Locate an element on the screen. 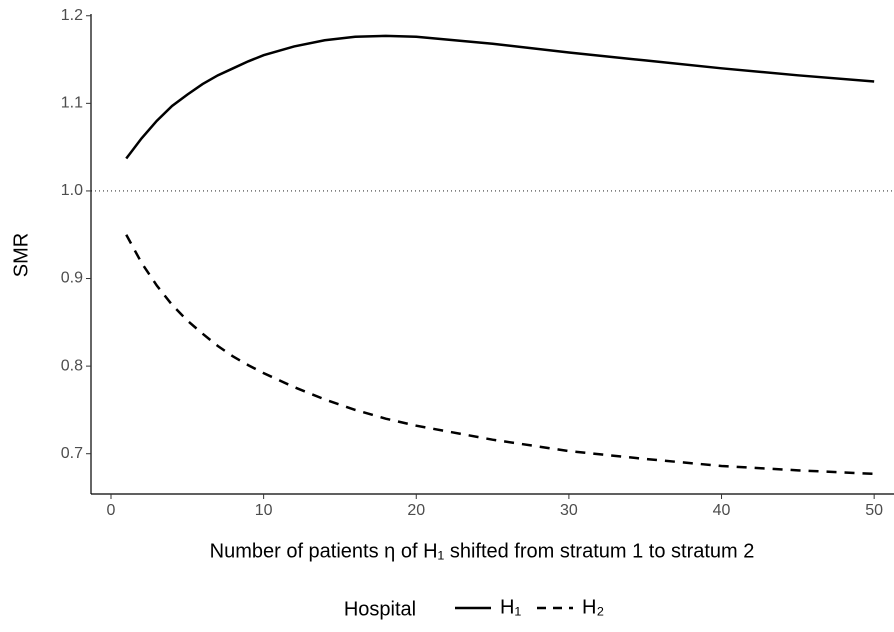 The image size is (894, 632). x-tick-label: 50 is located at coordinates (874, 510).